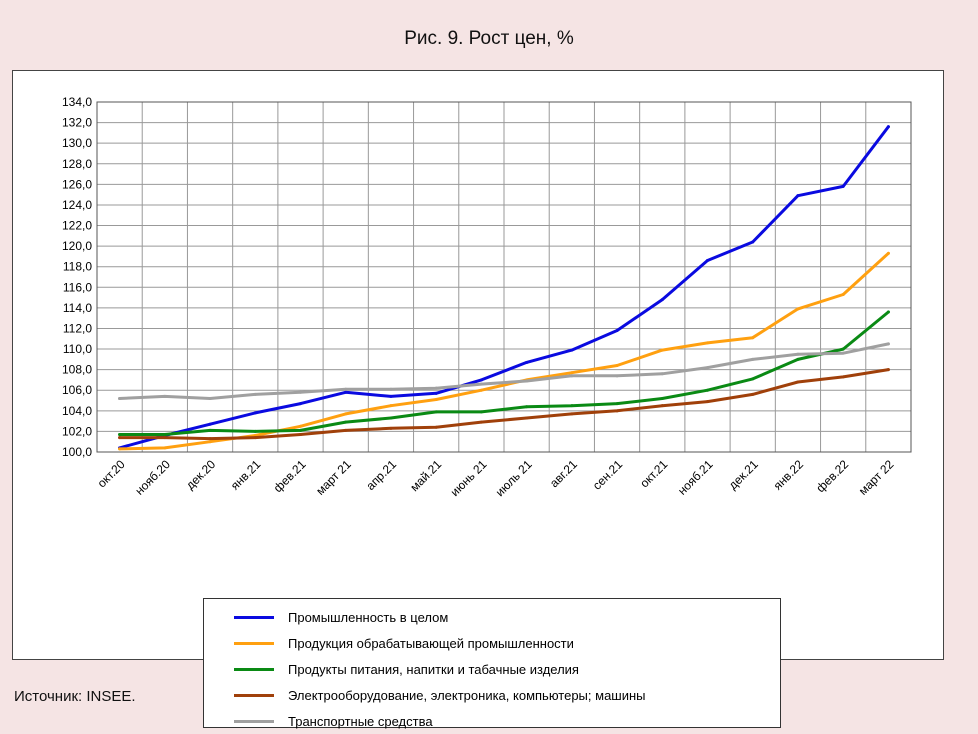 This screenshot has width=978, height=734. Describe the element at coordinates (77, 287) in the screenshot. I see `y-tick-label: 116,0` at that location.